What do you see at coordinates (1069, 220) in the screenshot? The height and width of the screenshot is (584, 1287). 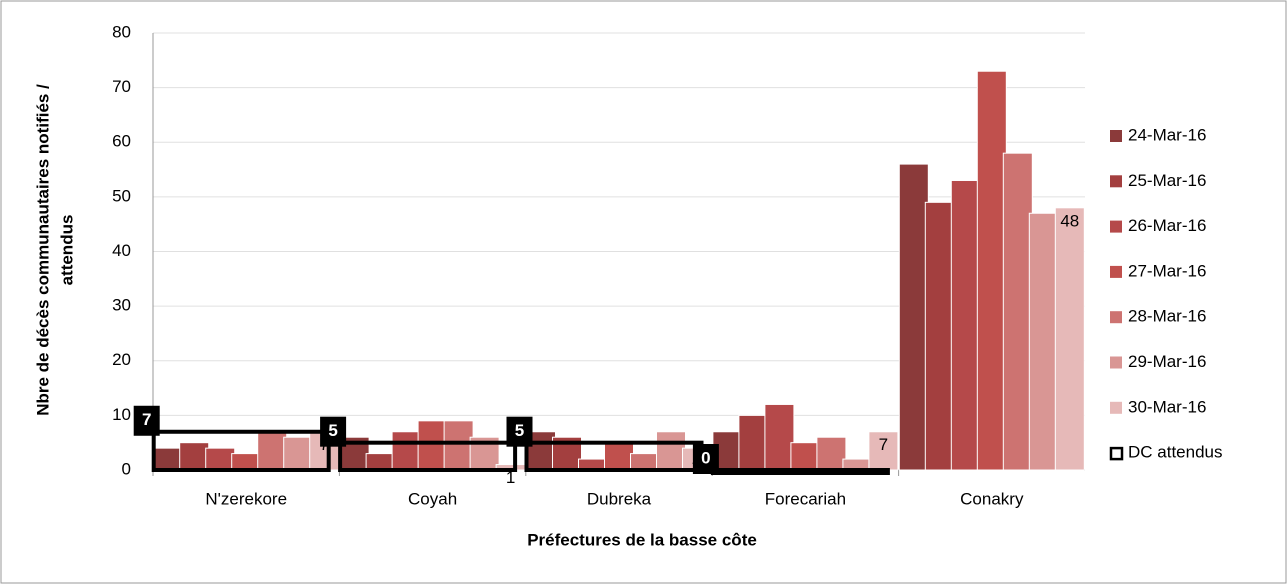 I see `data-label: 48` at bounding box center [1069, 220].